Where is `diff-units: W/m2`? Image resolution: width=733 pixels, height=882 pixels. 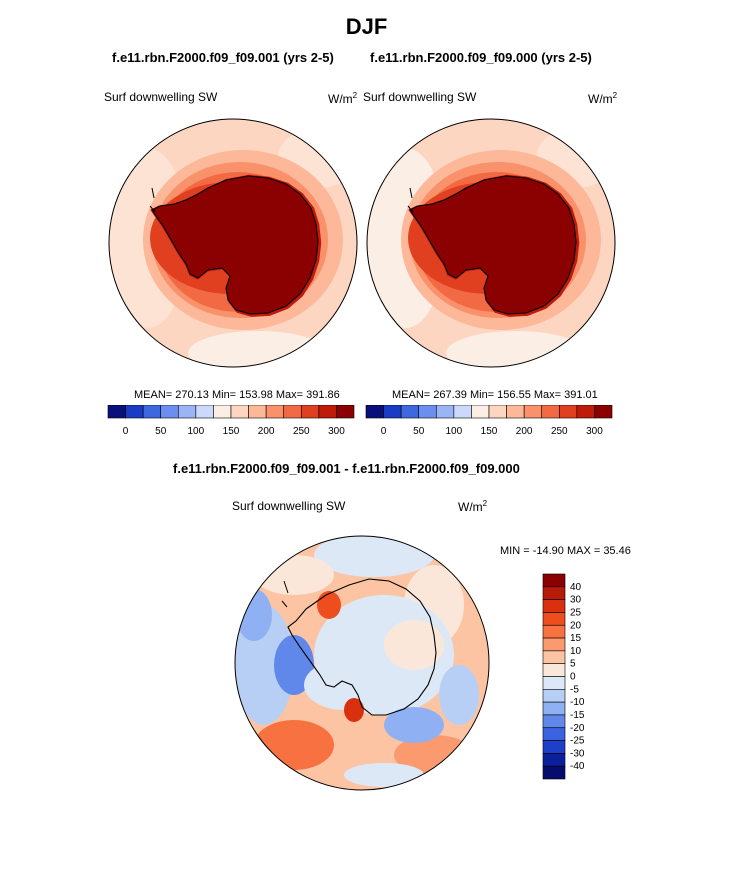 diff-units: W/m2 is located at coordinates (473, 506).